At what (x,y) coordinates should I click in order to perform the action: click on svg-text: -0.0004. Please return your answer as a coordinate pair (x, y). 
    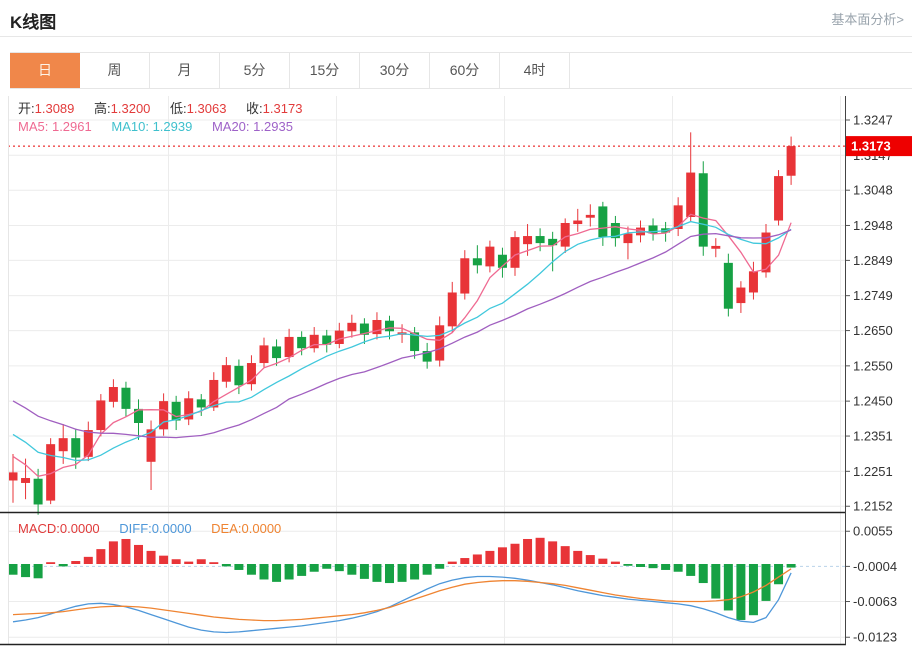
    Looking at the image, I should click on (875, 566).